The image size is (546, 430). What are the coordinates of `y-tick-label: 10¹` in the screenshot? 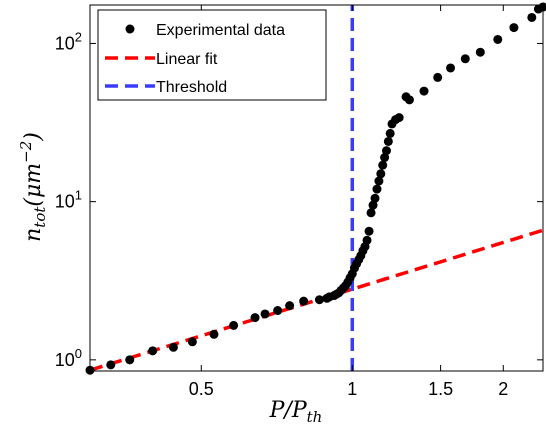 It's located at (68, 200).